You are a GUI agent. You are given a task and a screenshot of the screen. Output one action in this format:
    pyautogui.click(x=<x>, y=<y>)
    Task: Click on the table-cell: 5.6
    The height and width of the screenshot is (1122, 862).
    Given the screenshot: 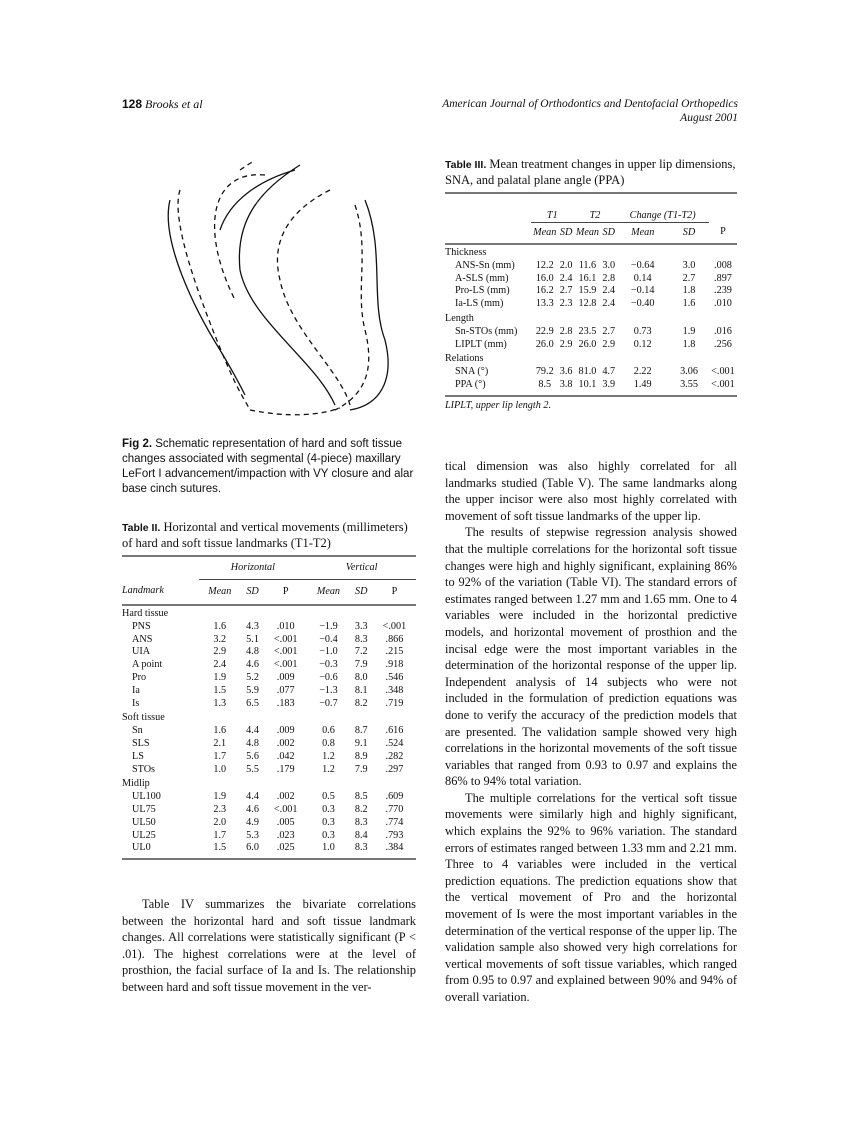 What is the action you would take?
    pyautogui.click(x=252, y=756)
    